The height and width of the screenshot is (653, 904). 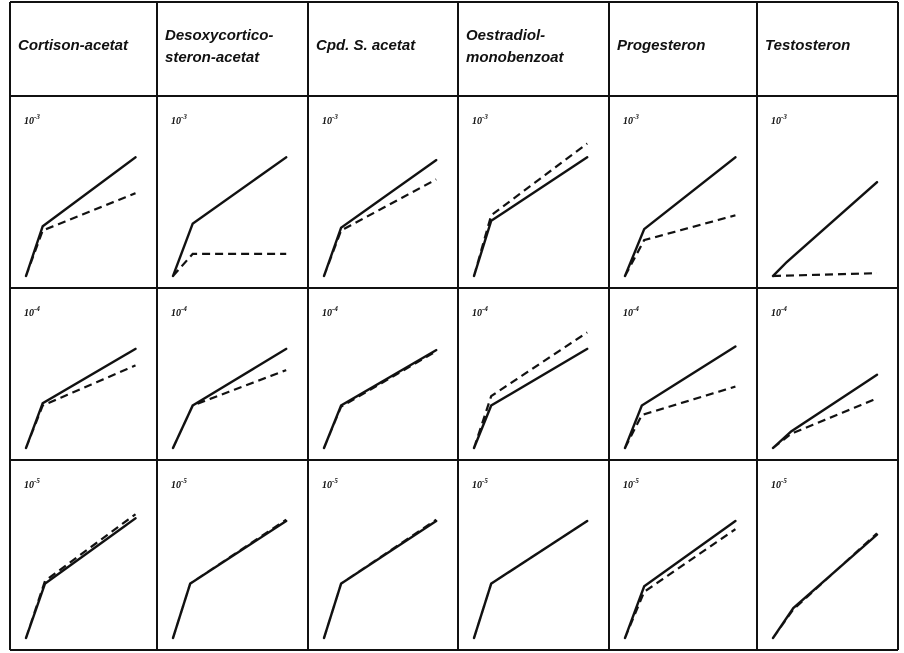 I want to click on panel-r1-c3: 10-3, so click(x=380, y=195).